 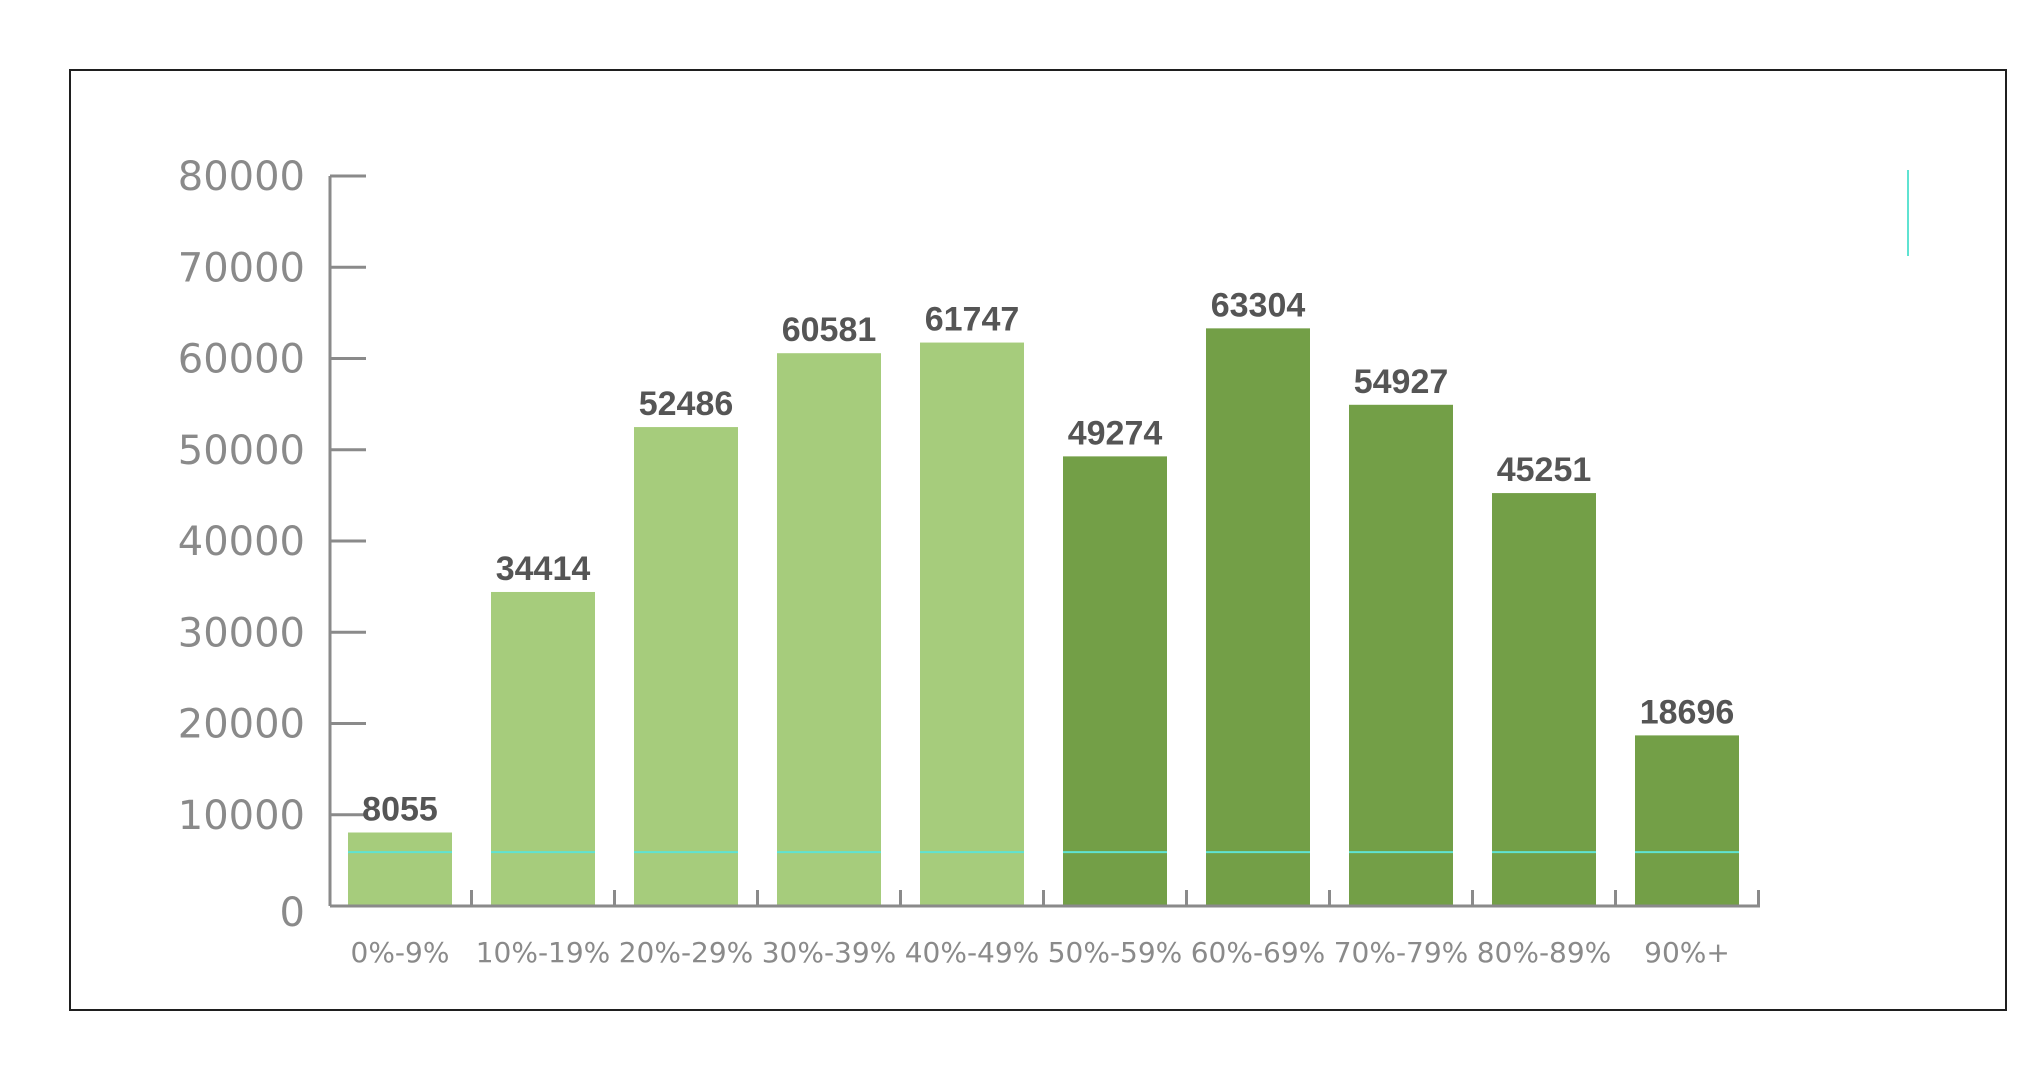 I want to click on y-tick-label: 50000, so click(x=241, y=451).